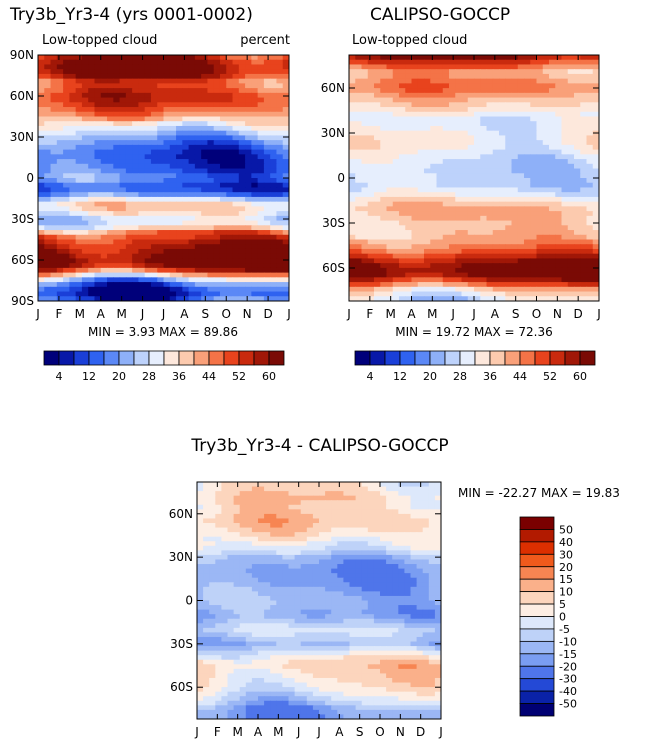  What do you see at coordinates (432, 314) in the screenshot?
I see `x-tick-label: M` at bounding box center [432, 314].